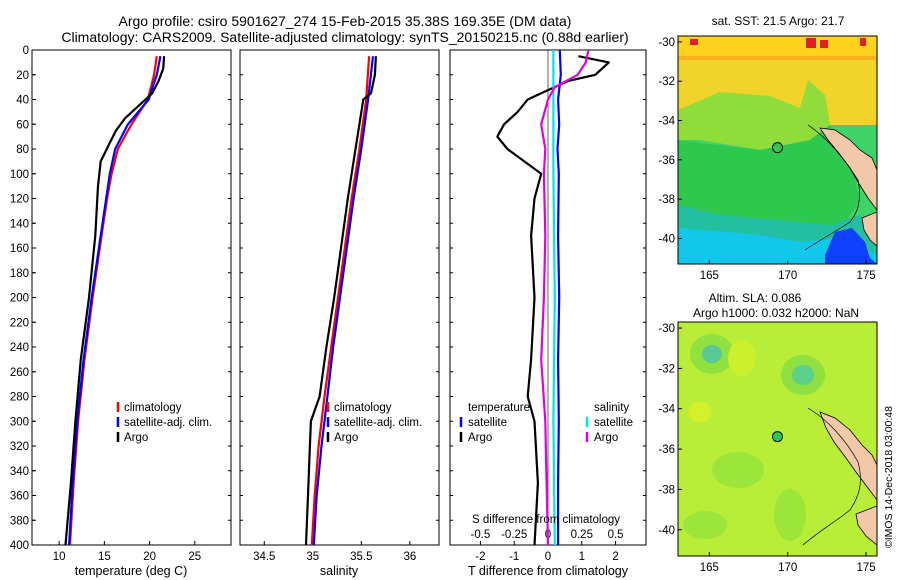 Image resolution: width=900 pixels, height=580 pixels. What do you see at coordinates (499, 408) in the screenshot?
I see `legend-title-temperature: temperature` at bounding box center [499, 408].